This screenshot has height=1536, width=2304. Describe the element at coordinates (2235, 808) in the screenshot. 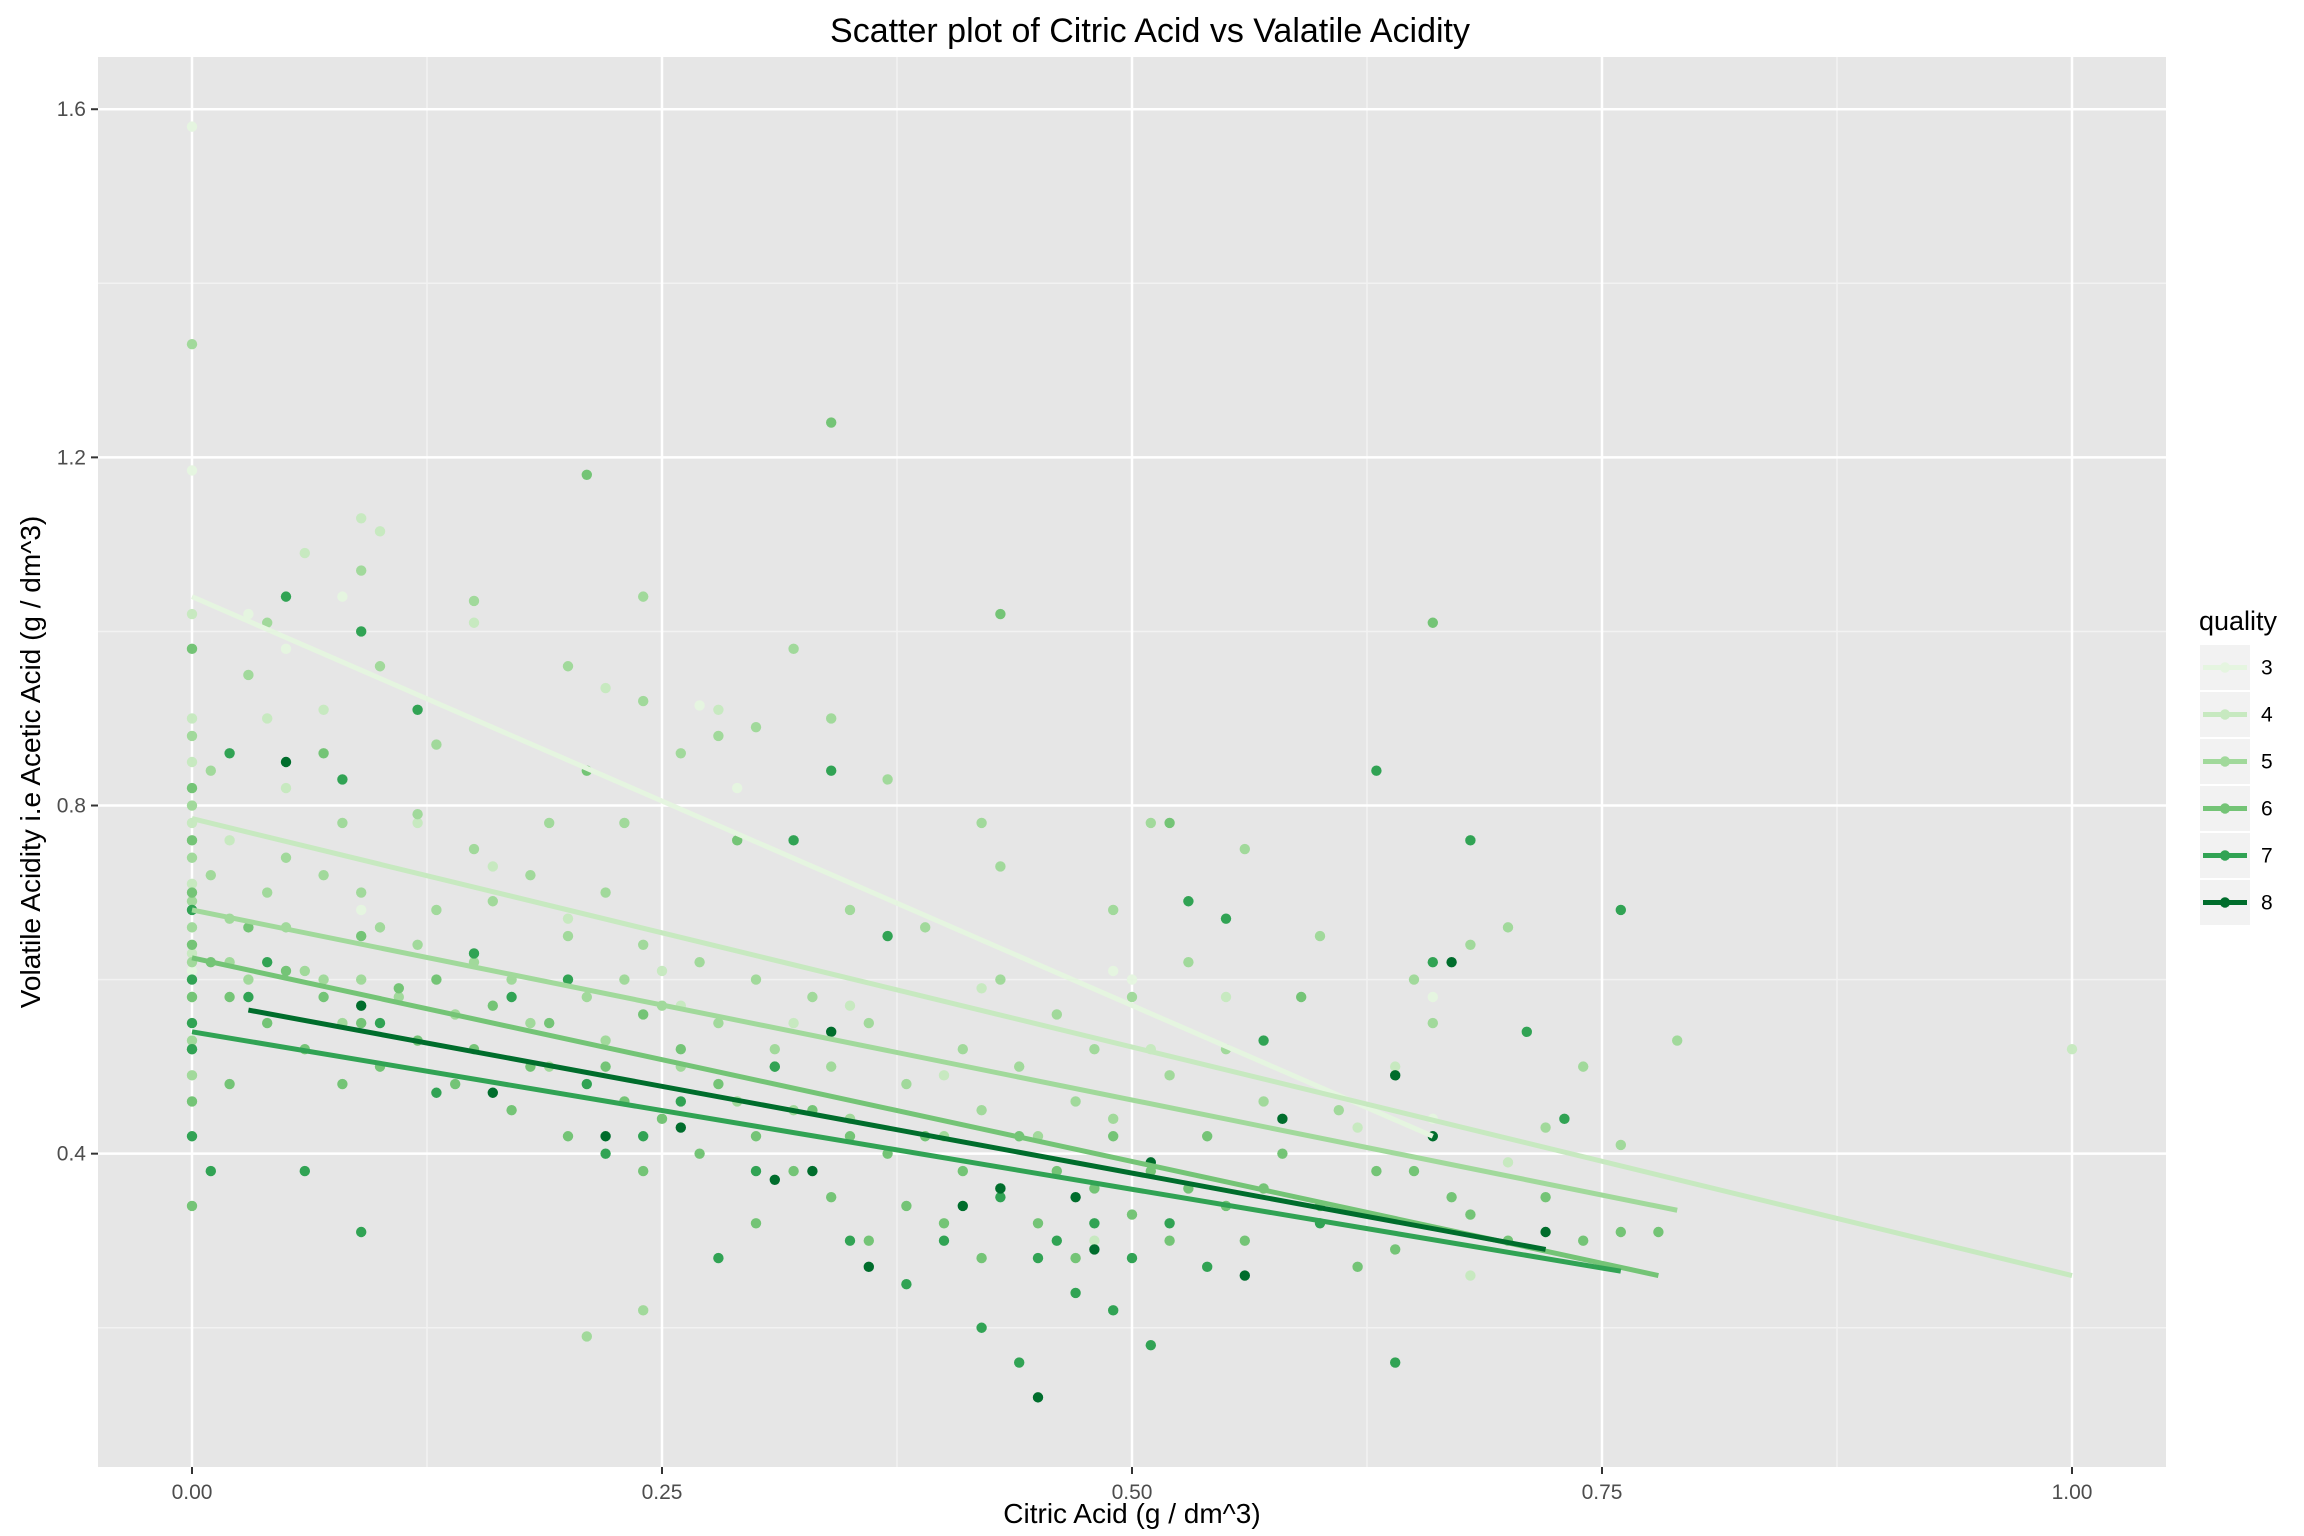

I see `legend-item: 6` at that location.